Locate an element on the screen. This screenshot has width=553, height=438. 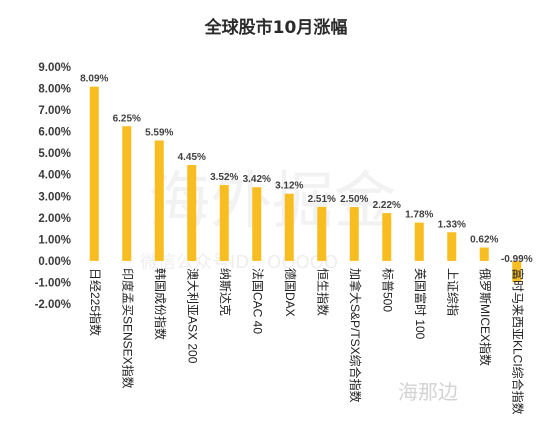
data-label: 6.25% is located at coordinates (127, 118).